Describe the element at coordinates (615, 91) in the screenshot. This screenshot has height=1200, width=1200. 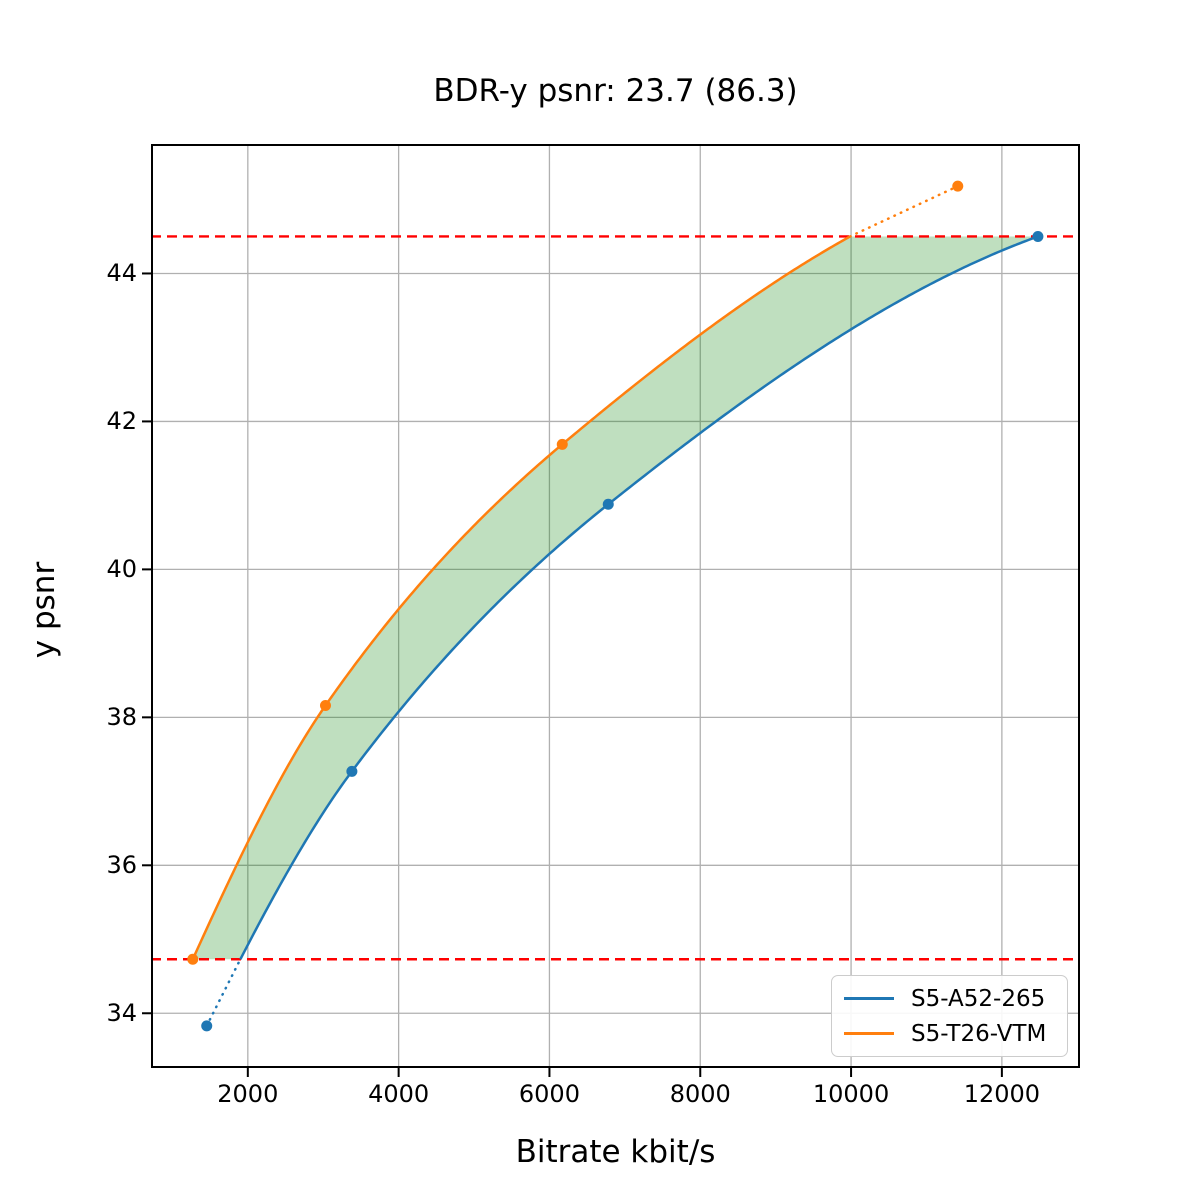
I see `chart-title: BDR-y psnr: 23.7 (86.3)` at that location.